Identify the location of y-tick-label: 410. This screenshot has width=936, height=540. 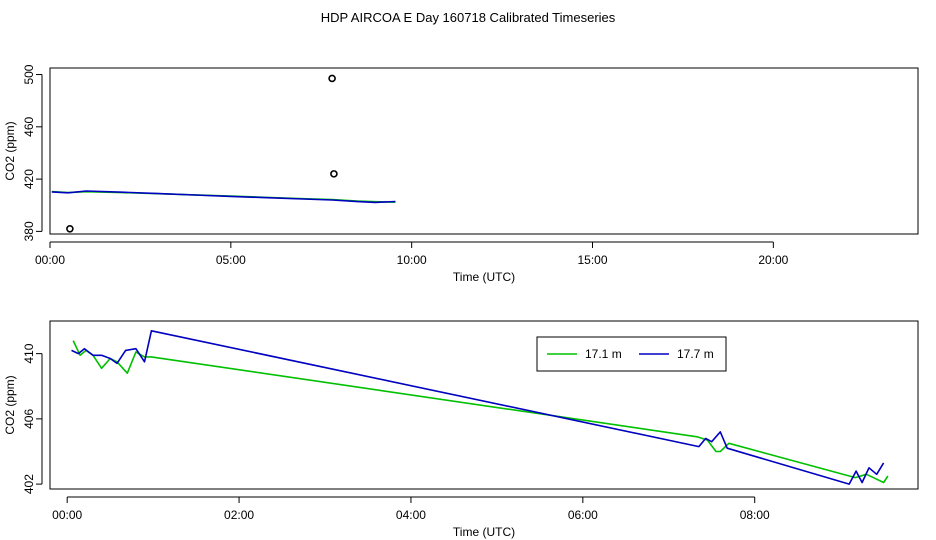
(29, 353).